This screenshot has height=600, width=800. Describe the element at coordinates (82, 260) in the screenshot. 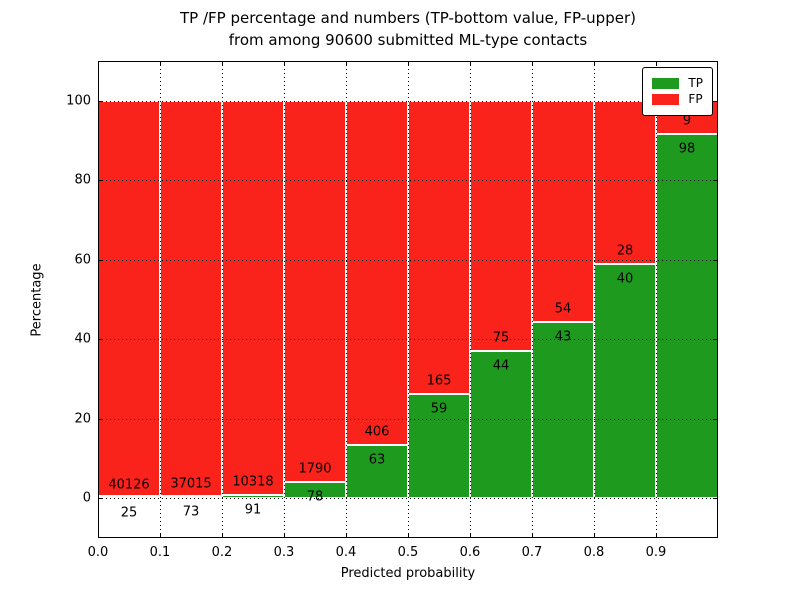

I see `y-tick-label: 60` at that location.